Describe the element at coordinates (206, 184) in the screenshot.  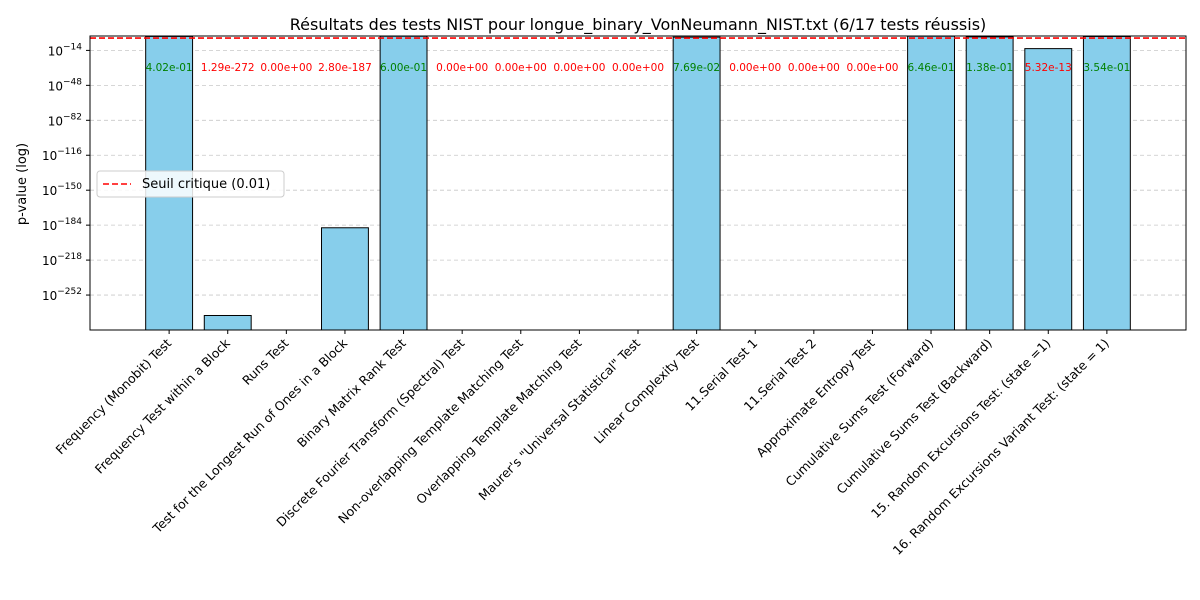
I see `legend-threshold-label: Seuil critique (0.01)` at that location.